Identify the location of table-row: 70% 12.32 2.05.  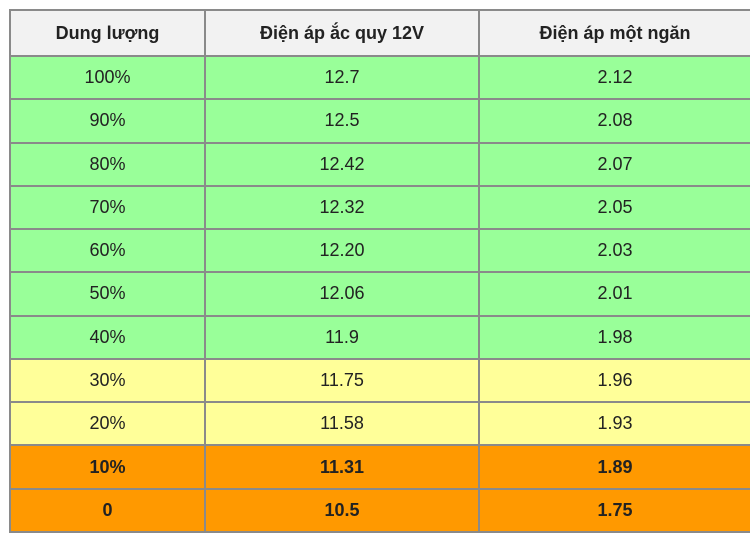
(379, 207).